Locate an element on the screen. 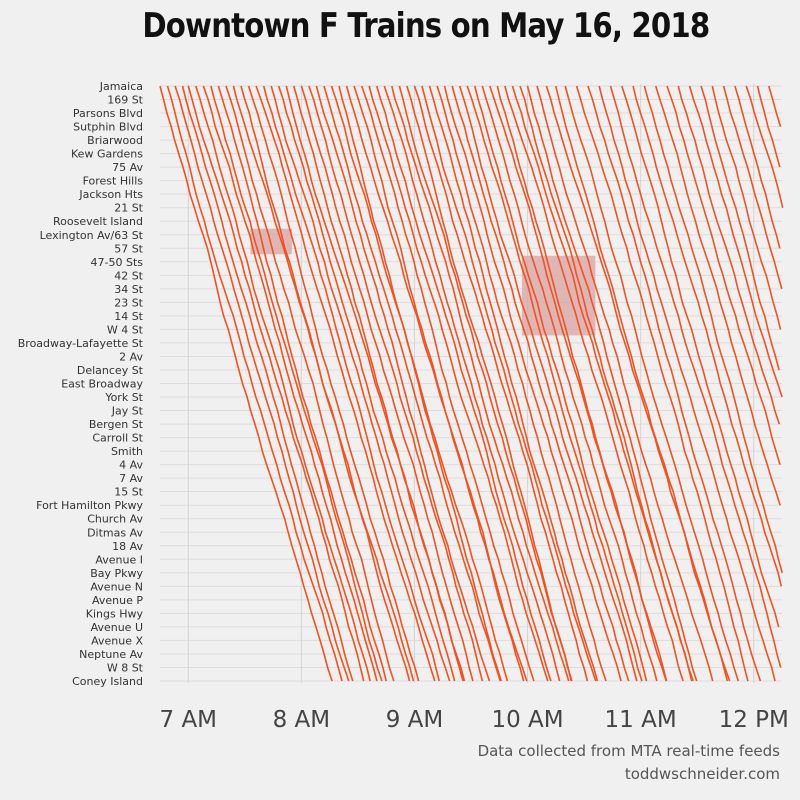 Image resolution: width=800 pixels, height=800 pixels. station-label: Ditmas Av is located at coordinates (115, 532).